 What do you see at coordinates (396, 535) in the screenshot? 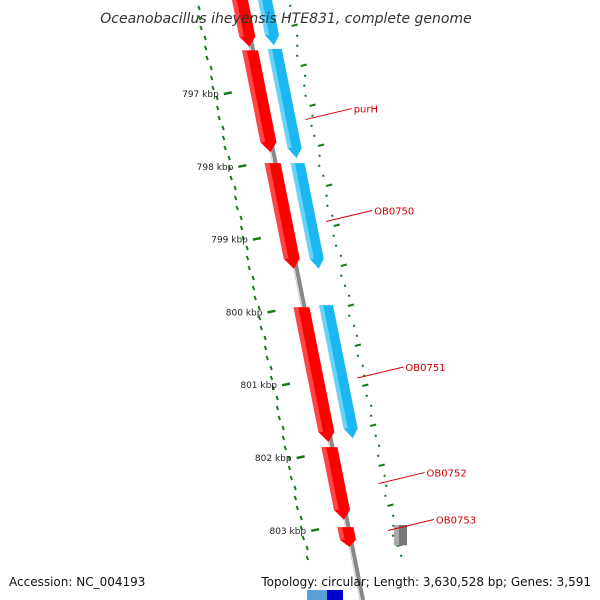
I see `other-feature-highlight` at bounding box center [396, 535].